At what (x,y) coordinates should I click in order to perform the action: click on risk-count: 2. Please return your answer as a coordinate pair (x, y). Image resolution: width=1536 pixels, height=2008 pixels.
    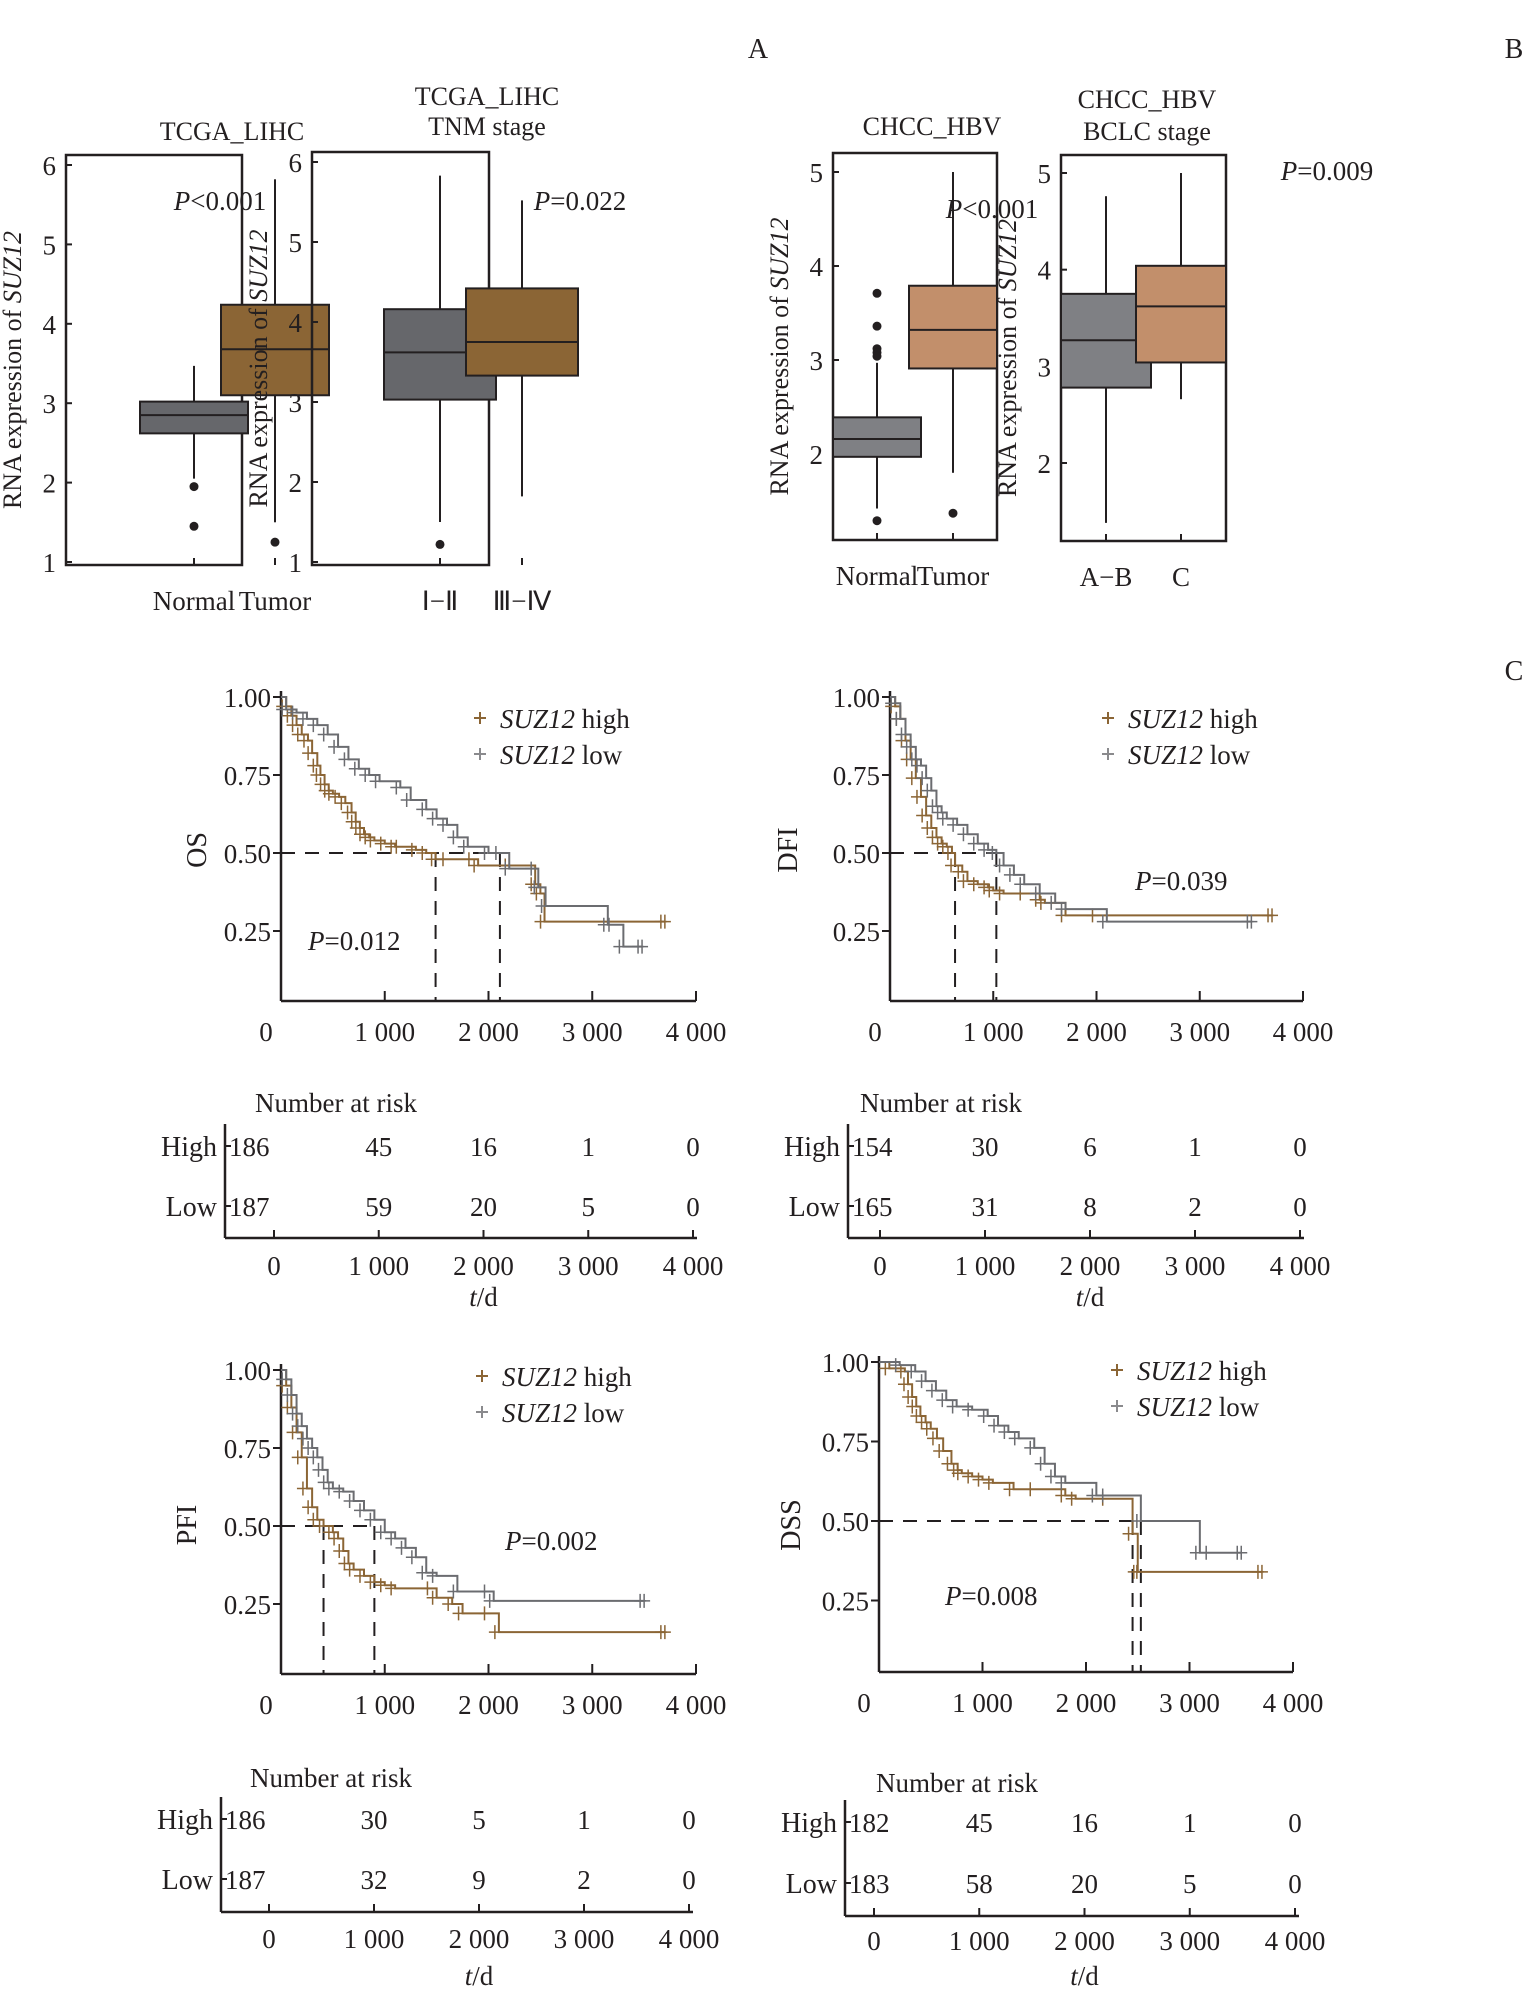
    Looking at the image, I should click on (1195, 1207).